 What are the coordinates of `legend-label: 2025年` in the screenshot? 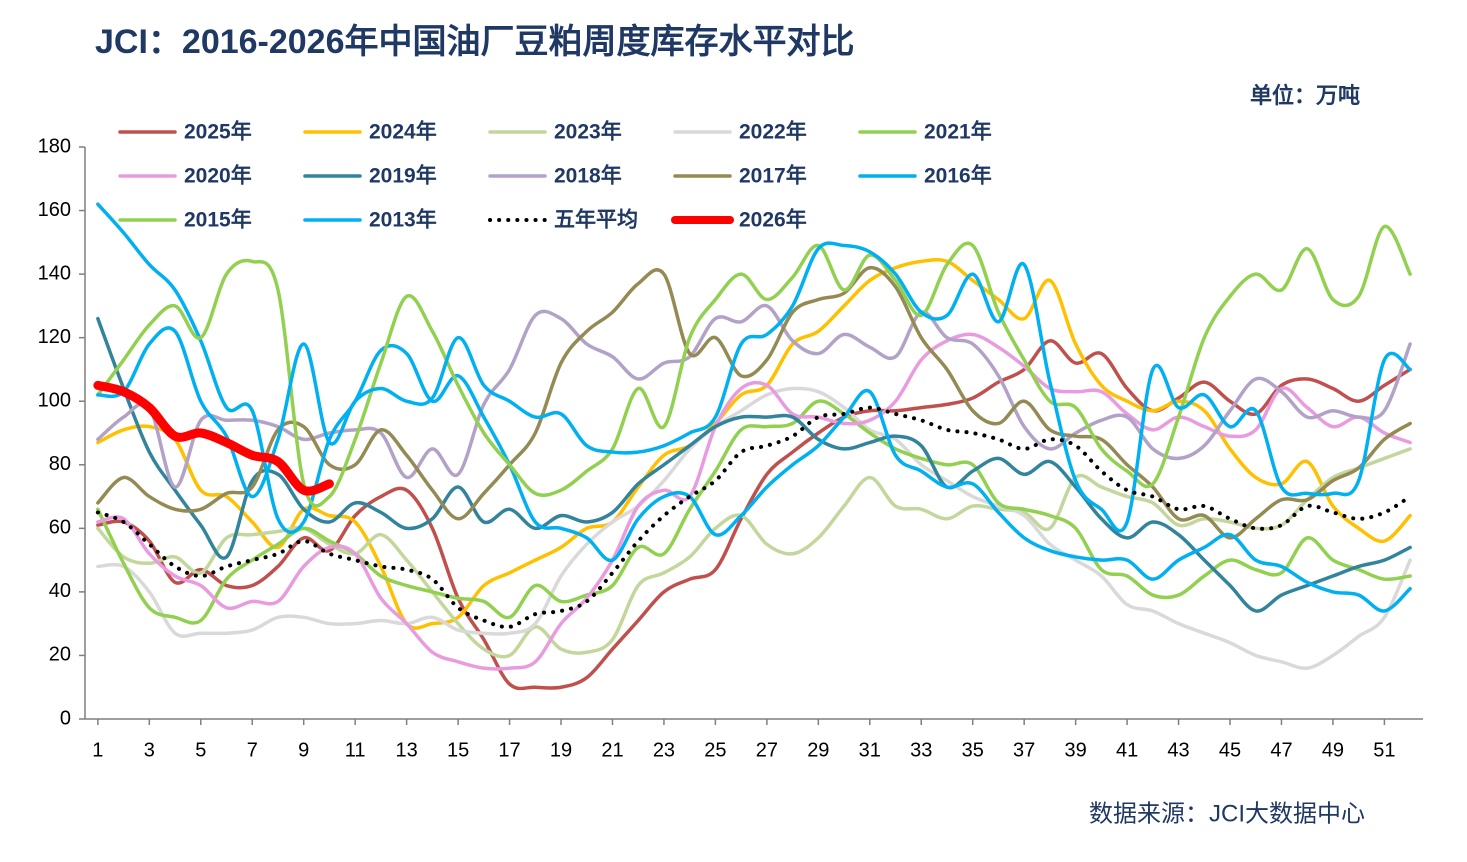 It's located at (218, 132).